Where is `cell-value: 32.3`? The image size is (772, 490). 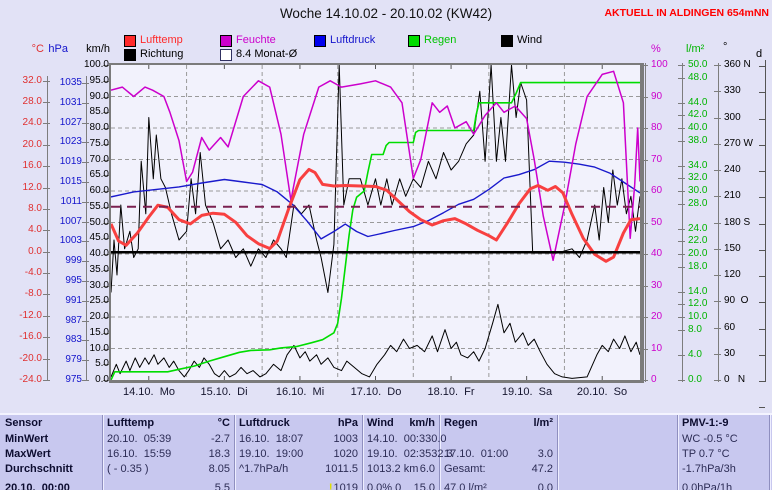
cell-value: 32.3 is located at coordinates (442, 454).